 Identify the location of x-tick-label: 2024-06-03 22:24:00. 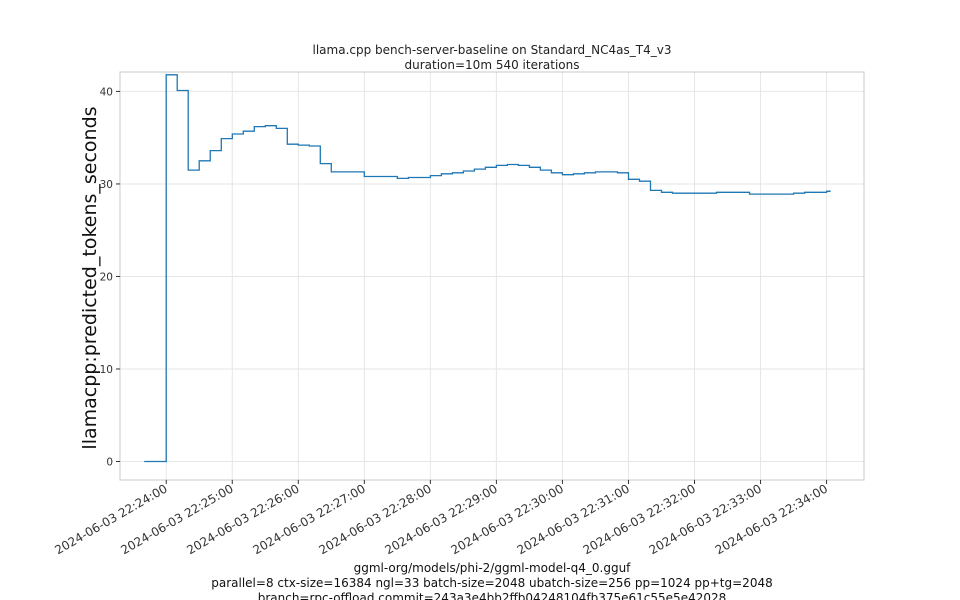
(110, 519).